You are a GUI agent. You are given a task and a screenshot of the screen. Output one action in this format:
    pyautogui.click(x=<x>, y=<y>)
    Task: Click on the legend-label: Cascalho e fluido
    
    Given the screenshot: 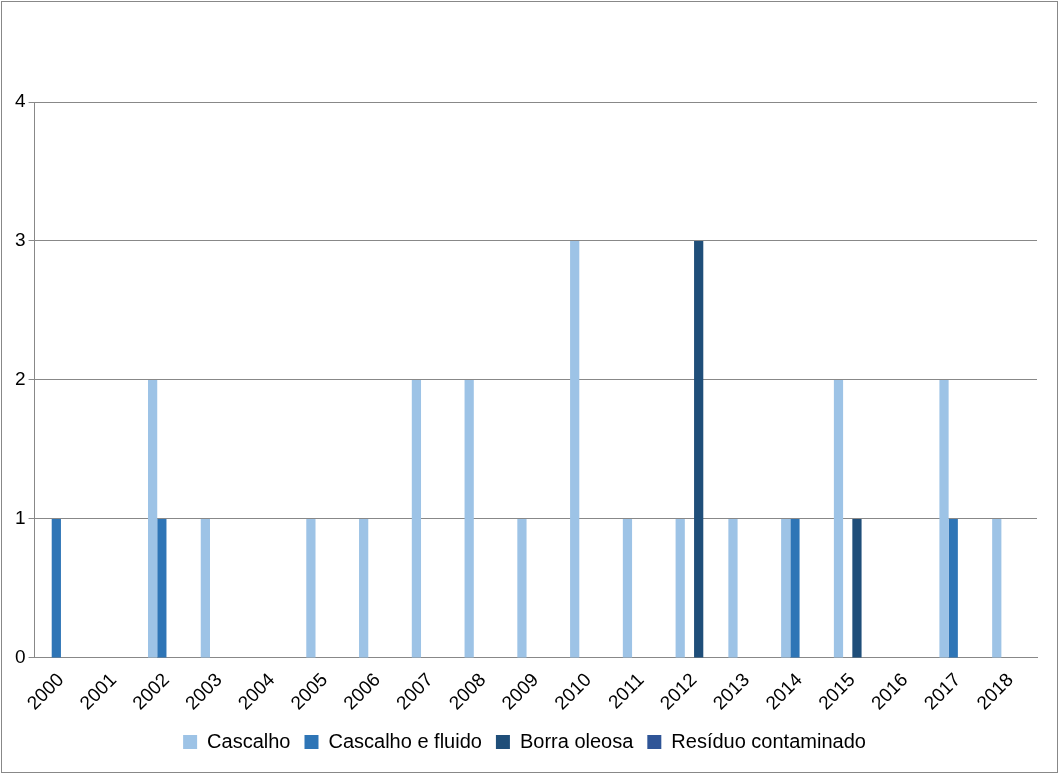 What is the action you would take?
    pyautogui.click(x=405, y=740)
    